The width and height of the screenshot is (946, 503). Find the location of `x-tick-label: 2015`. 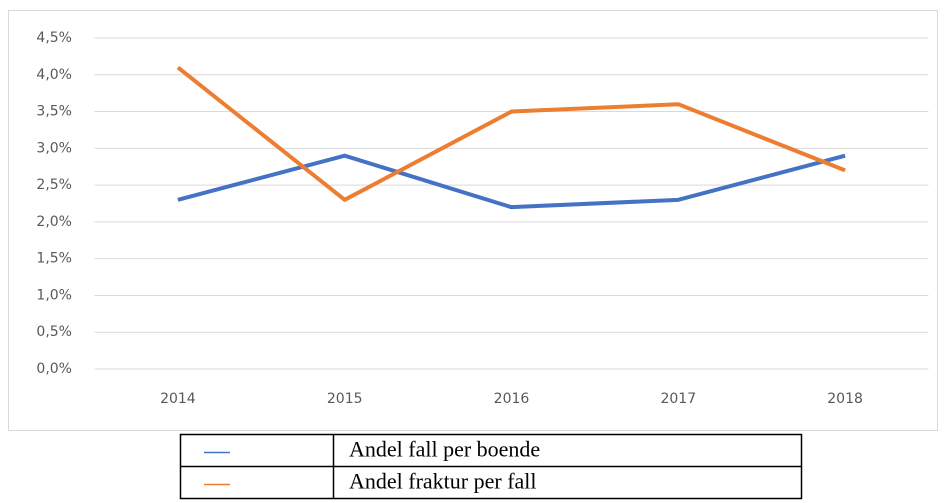

x-tick-label: 2015 is located at coordinates (345, 399).